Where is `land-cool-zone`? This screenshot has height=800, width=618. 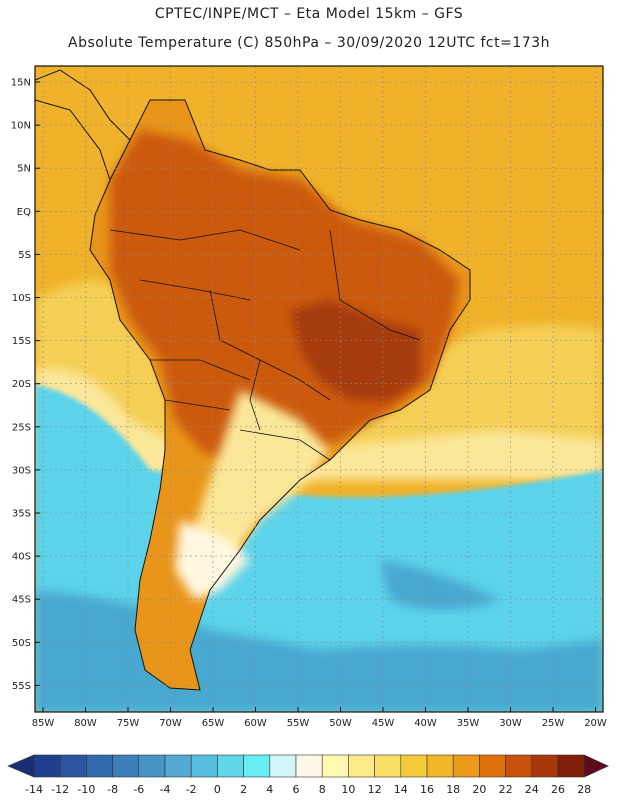
land-cool-zone is located at coordinates (212, 560).